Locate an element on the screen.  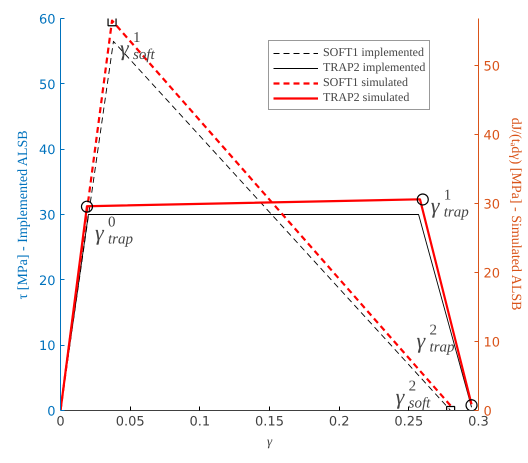
x-tick-label: 0.15 is located at coordinates (269, 422).